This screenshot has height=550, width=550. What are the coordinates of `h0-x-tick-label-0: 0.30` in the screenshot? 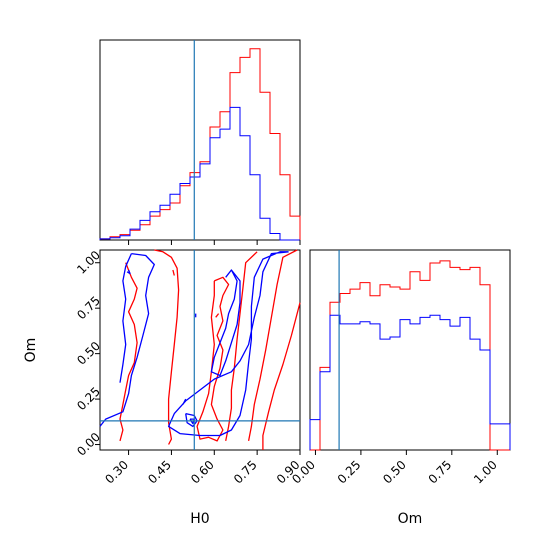 It's located at (116, 472).